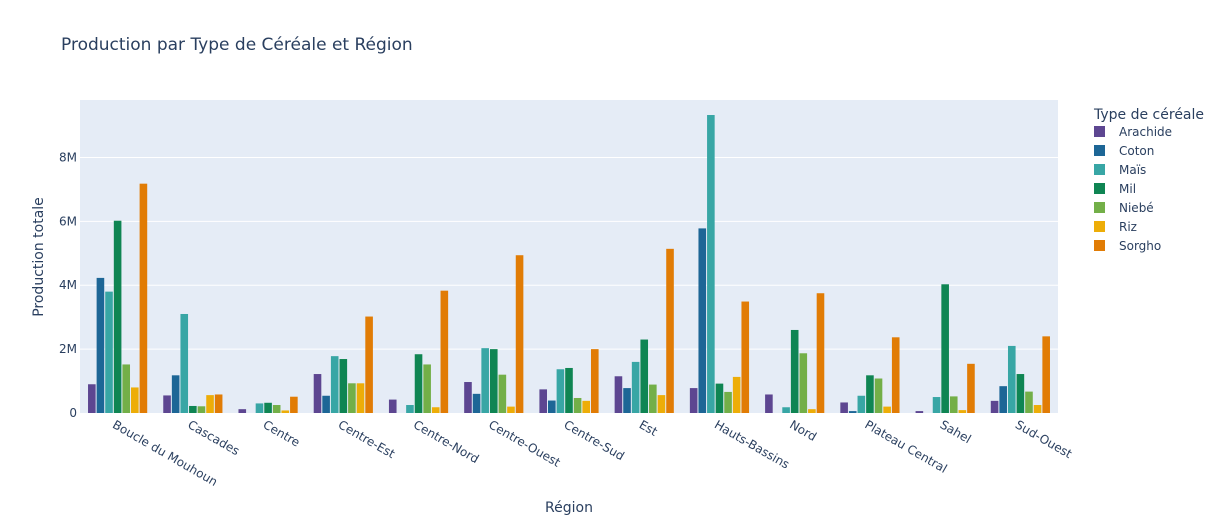  I want to click on bar-maïs-est, so click(635, 387).